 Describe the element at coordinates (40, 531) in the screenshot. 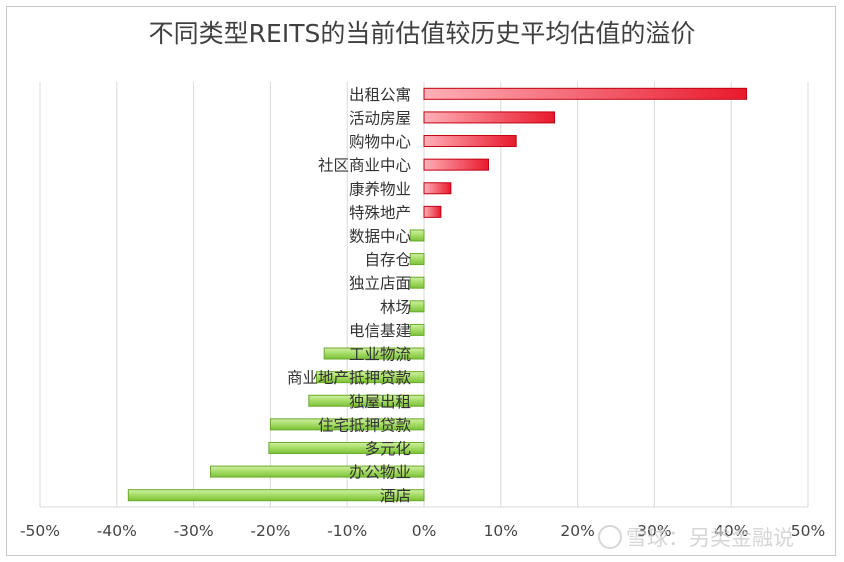

I see `x-tick-label: -50%` at that location.